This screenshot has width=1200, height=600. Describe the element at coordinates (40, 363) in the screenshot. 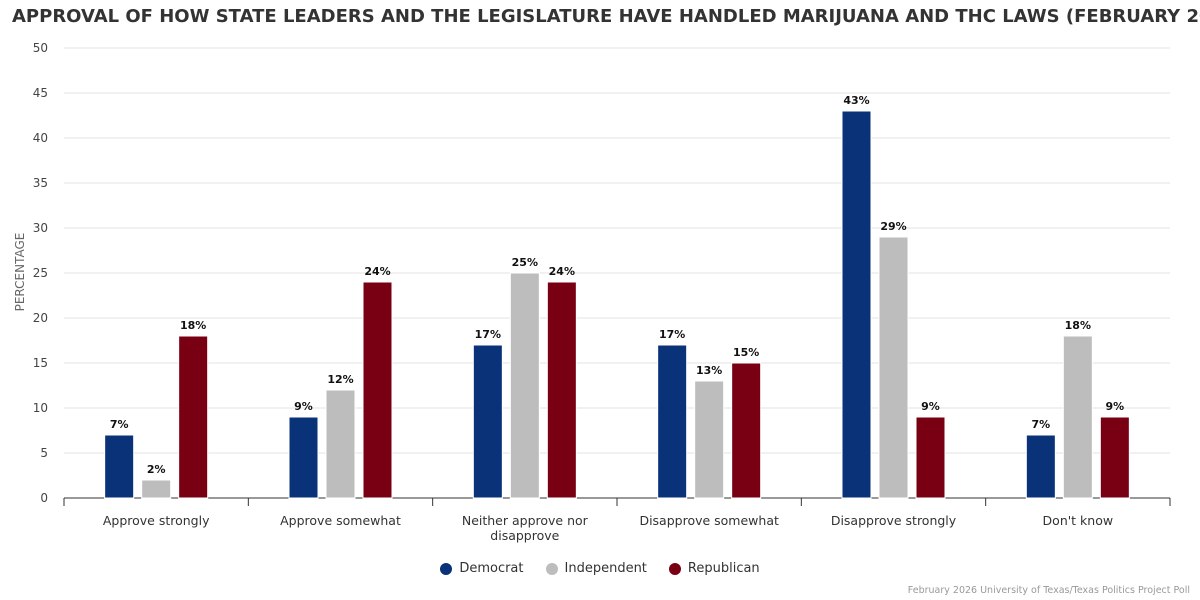

I see `y-tick-label: 15` at that location.